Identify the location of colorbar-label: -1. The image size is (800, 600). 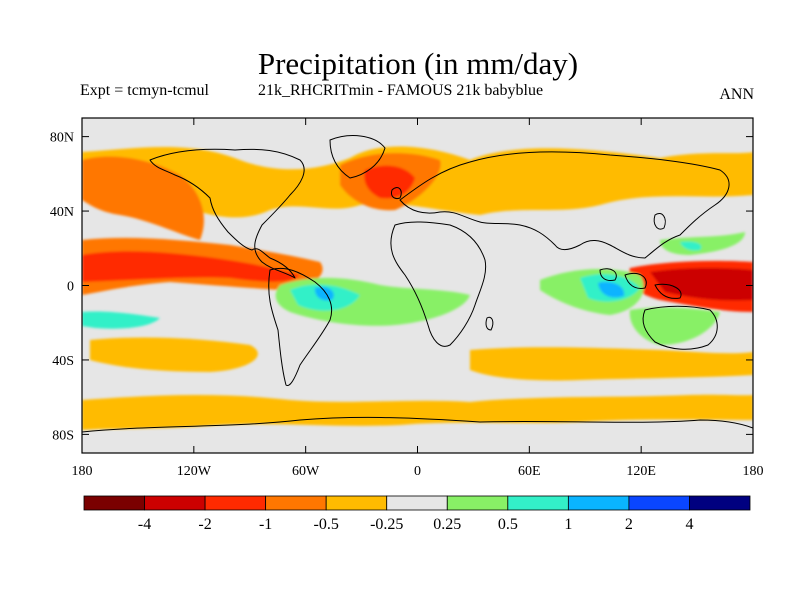
(265, 524).